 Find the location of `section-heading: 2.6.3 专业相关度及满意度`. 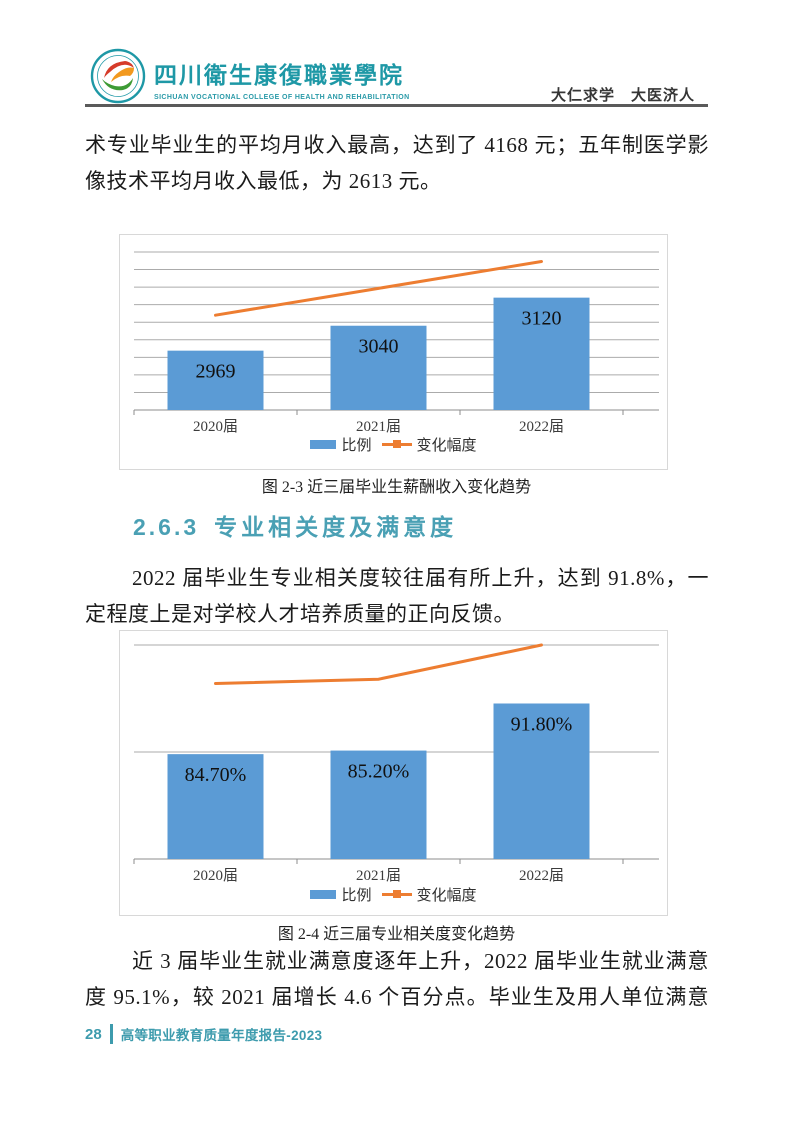

section-heading: 2.6.3 专业相关度及满意度 is located at coordinates (295, 525).